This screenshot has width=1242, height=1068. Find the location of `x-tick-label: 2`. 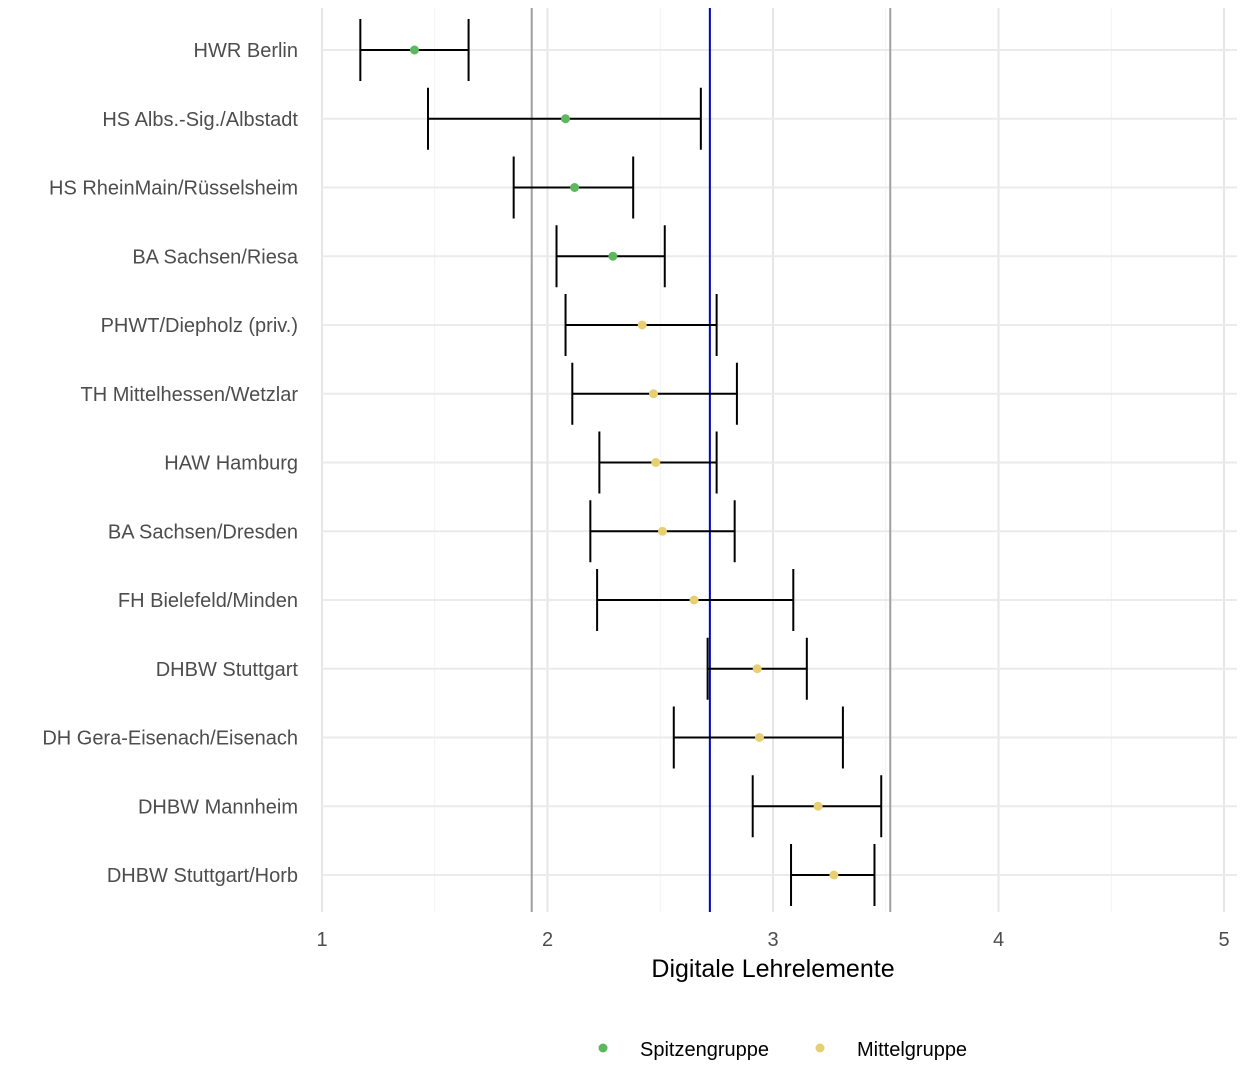

x-tick-label: 2 is located at coordinates (547, 940).